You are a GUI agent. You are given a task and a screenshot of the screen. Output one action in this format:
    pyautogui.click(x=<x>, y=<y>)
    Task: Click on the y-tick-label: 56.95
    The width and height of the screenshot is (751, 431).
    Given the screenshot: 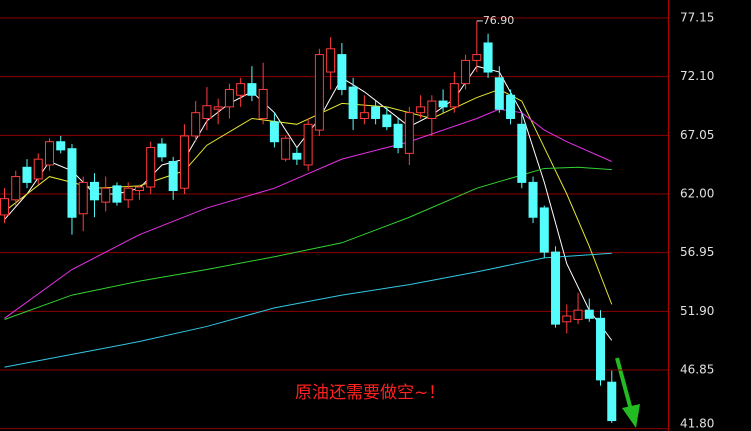 What is the action you would take?
    pyautogui.click(x=697, y=252)
    